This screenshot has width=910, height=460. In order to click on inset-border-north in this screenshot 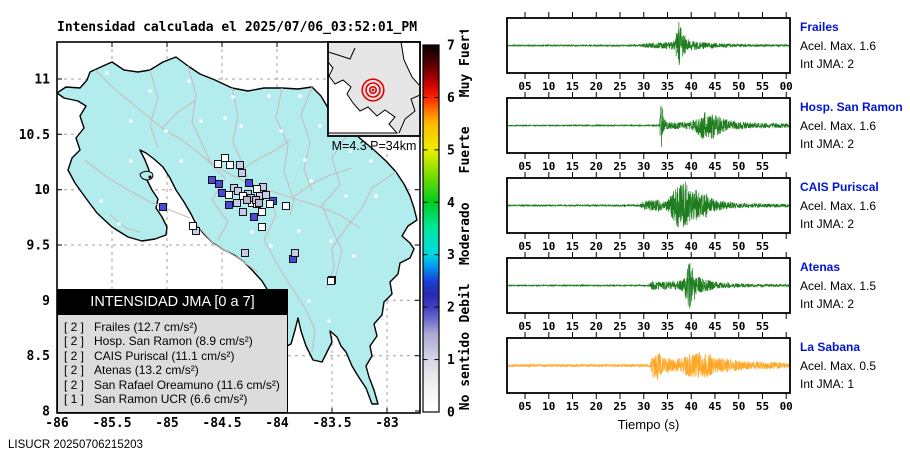, I will do `click(342, 53)`.